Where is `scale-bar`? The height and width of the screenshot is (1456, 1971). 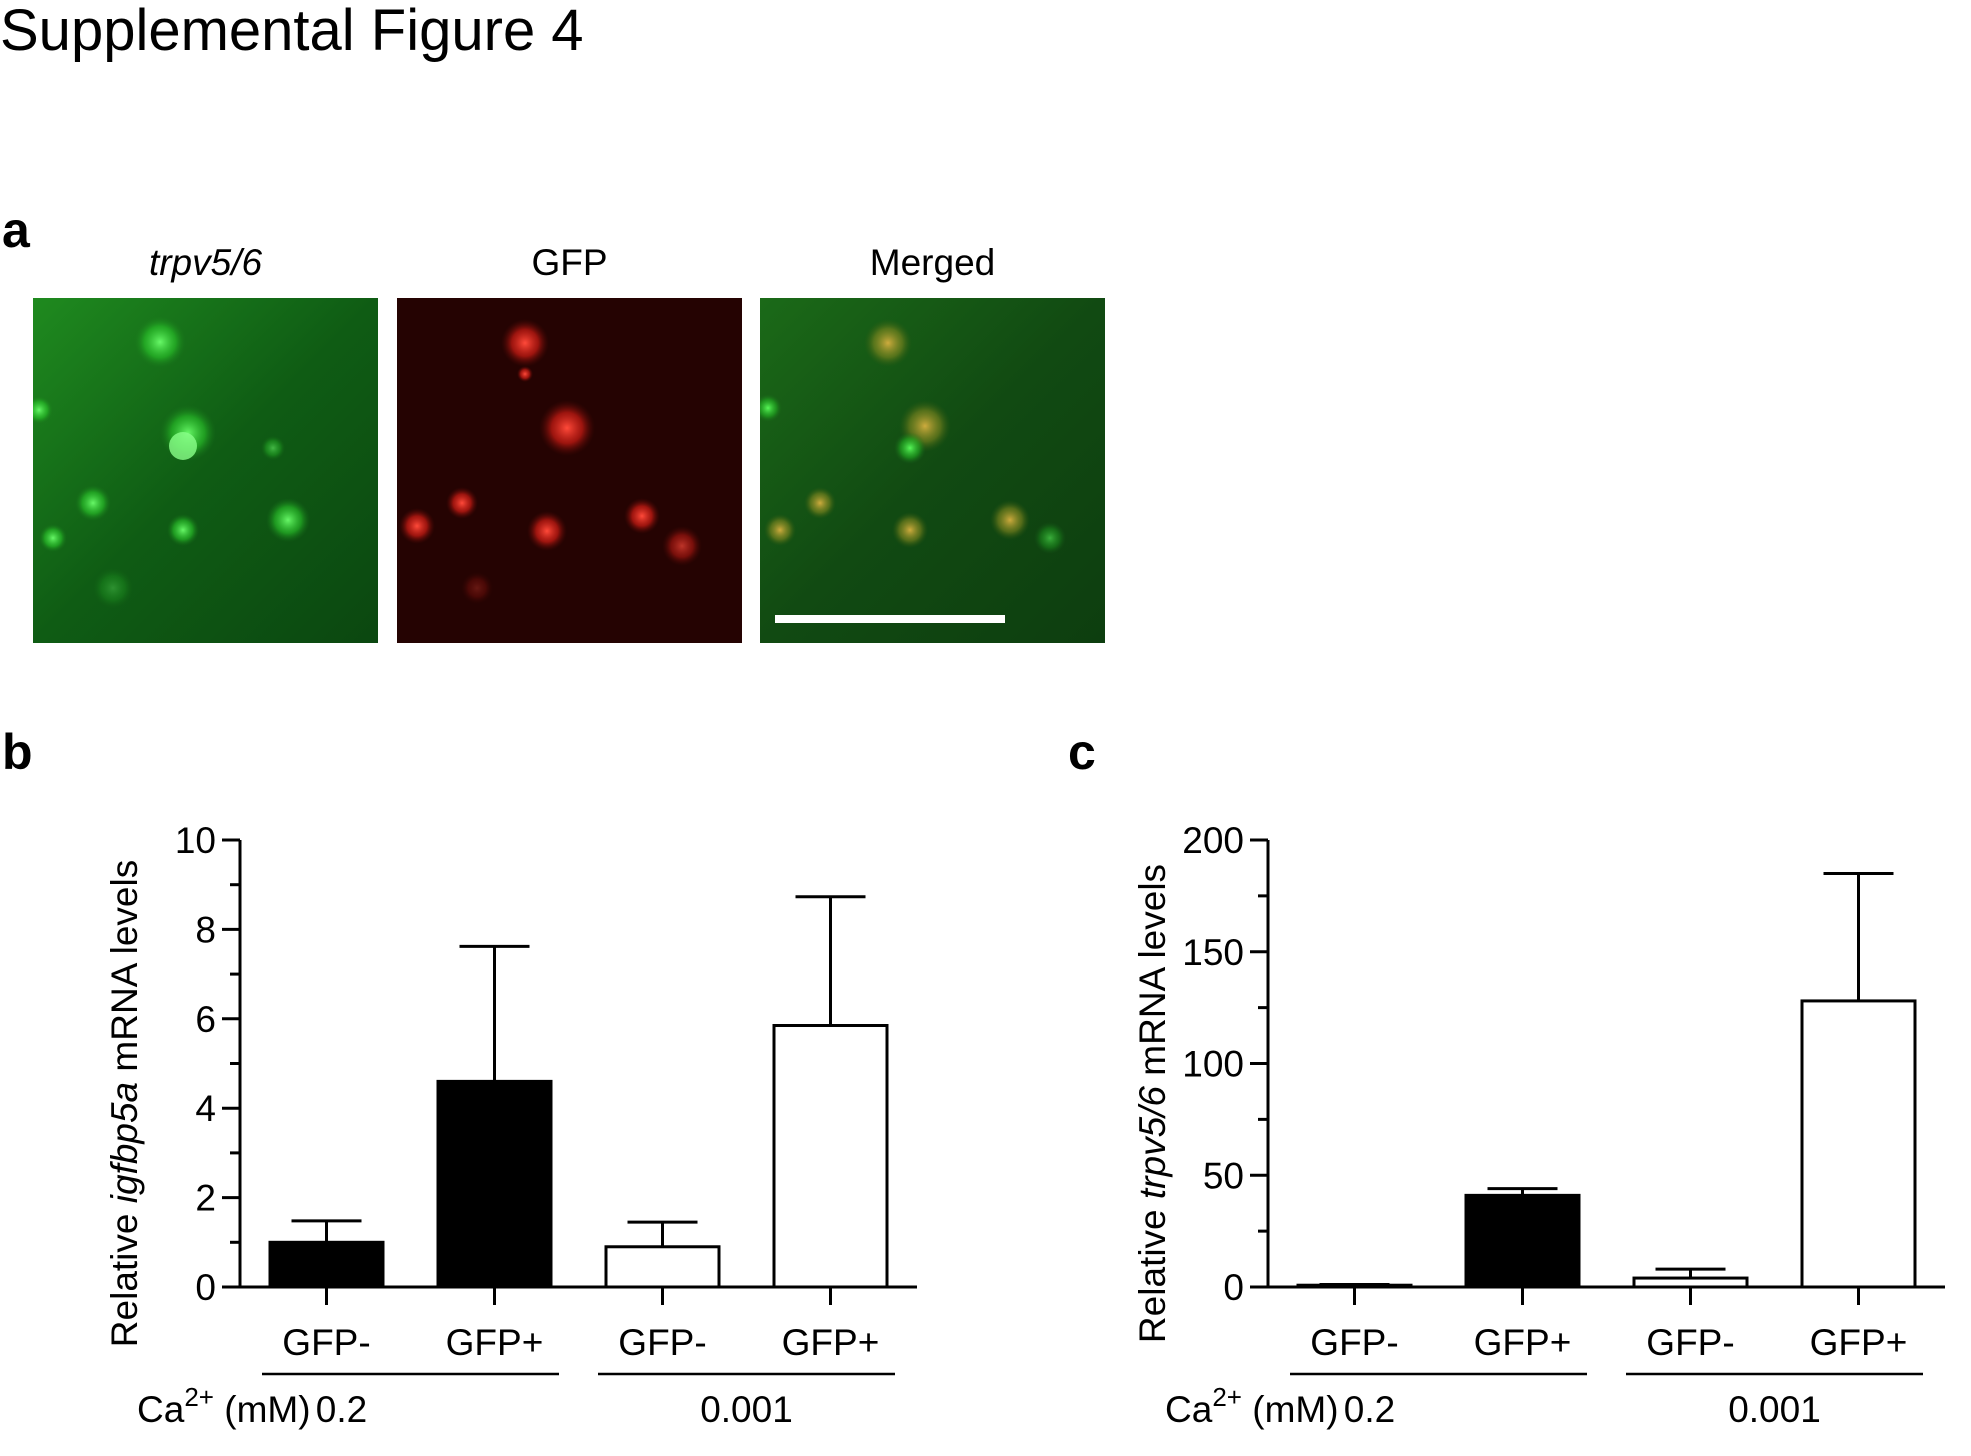
scale-bar is located at coordinates (890, 619).